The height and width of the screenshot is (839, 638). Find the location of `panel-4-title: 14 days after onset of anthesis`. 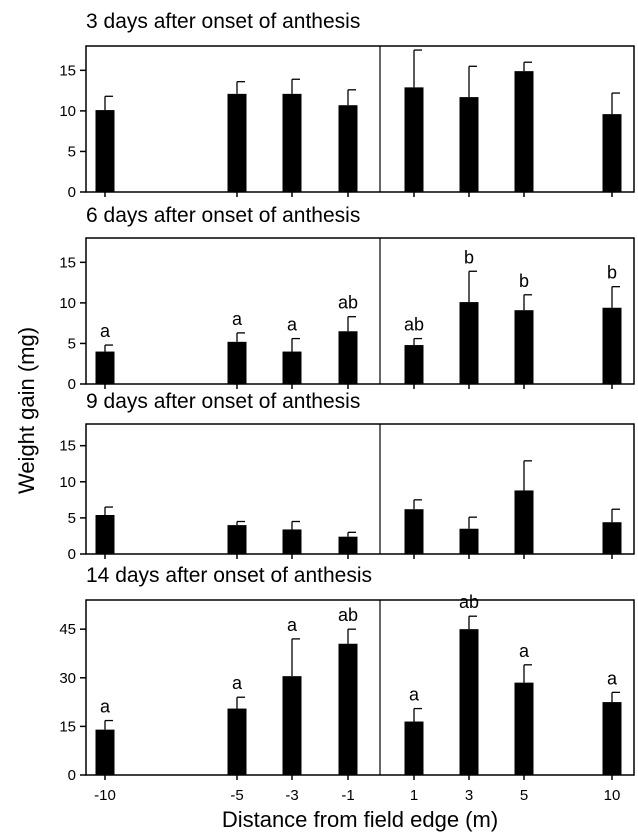

panel-4-title: 14 days after onset of anthesis is located at coordinates (229, 575).